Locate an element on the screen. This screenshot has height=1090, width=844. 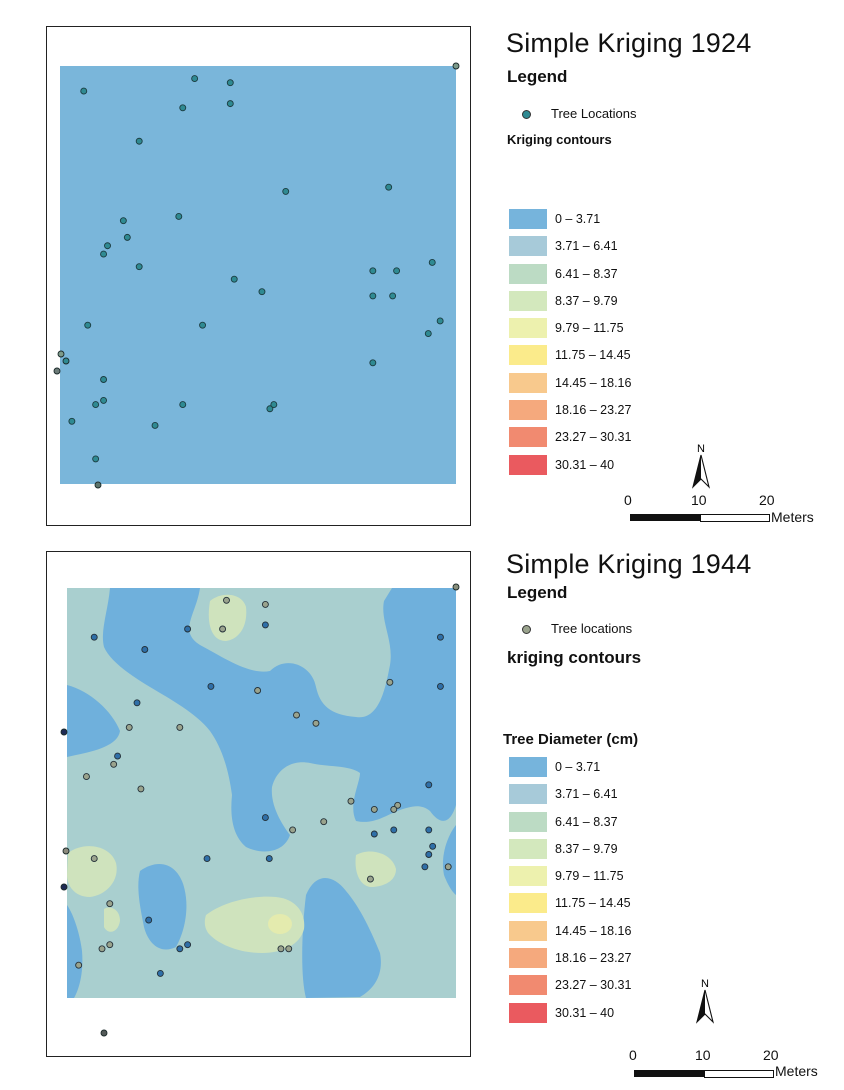
scale-tick-20: 20 is located at coordinates (771, 1055).